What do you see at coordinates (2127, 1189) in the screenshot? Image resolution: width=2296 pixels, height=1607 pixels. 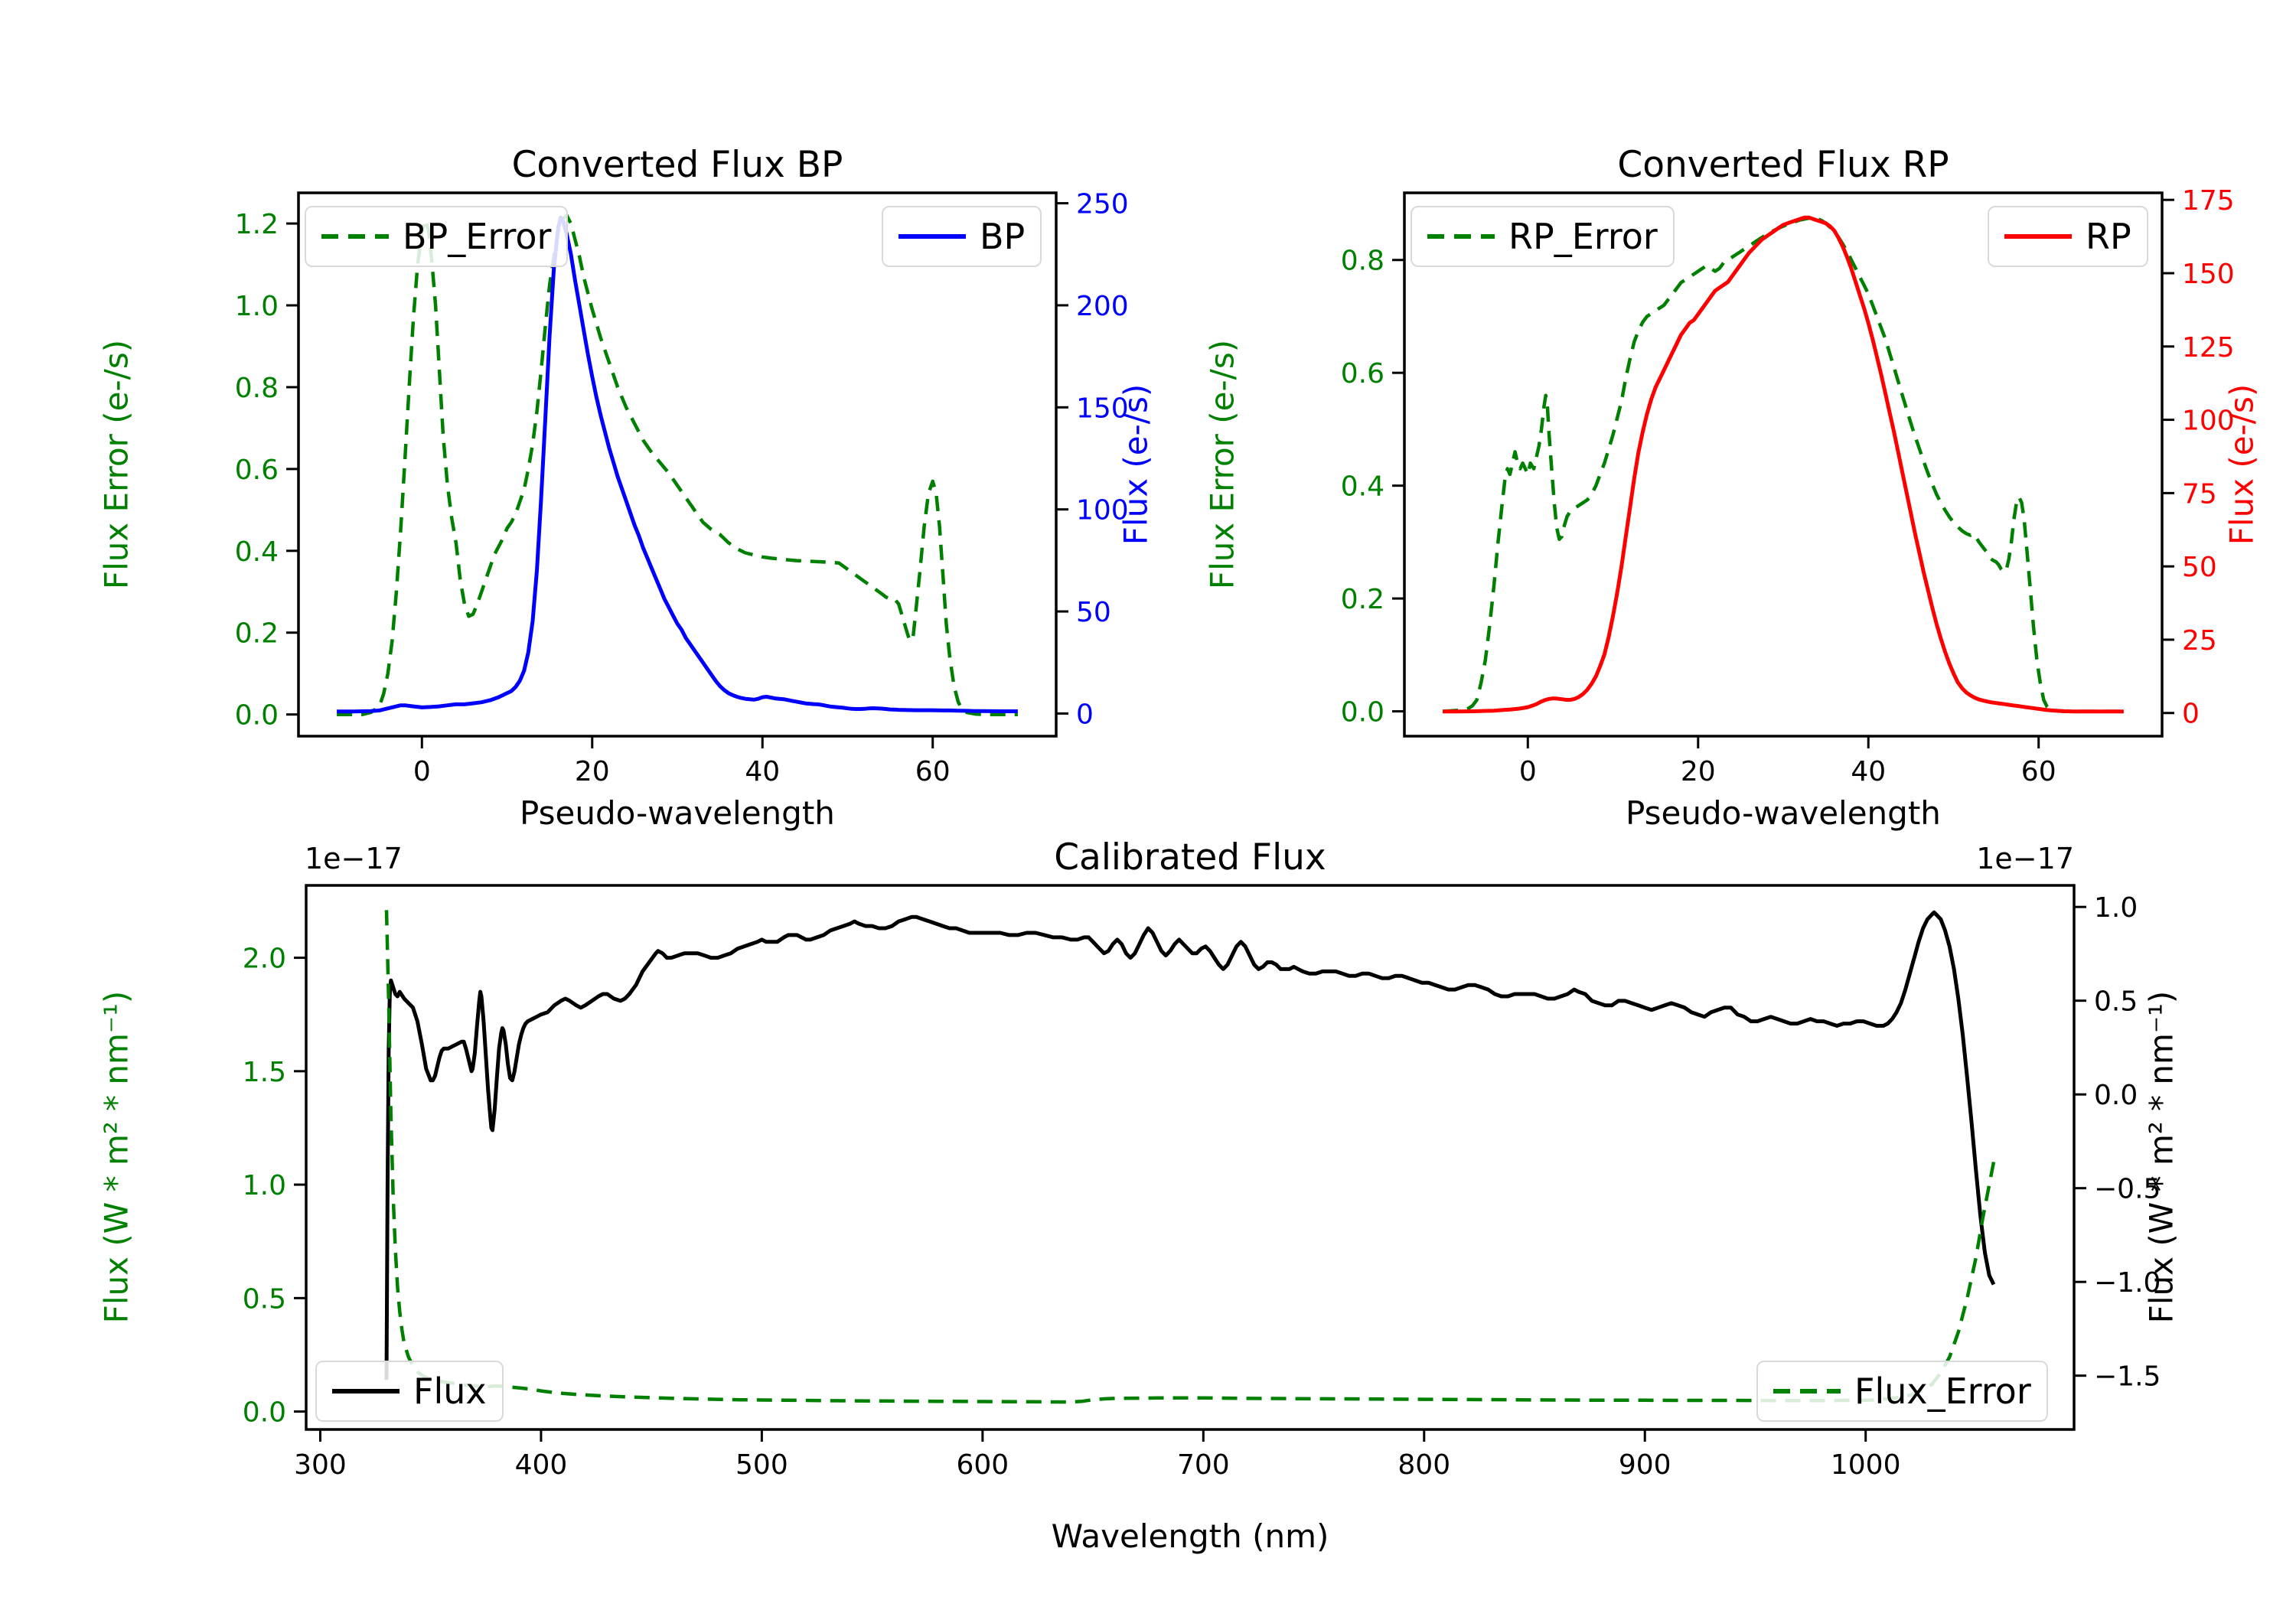 I see `tick-label: −0.5` at bounding box center [2127, 1189].